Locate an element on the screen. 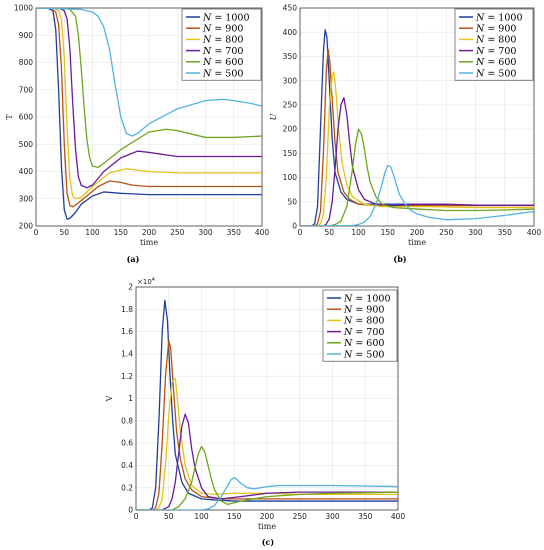  y-tick-label: 0 is located at coordinates (294, 226).